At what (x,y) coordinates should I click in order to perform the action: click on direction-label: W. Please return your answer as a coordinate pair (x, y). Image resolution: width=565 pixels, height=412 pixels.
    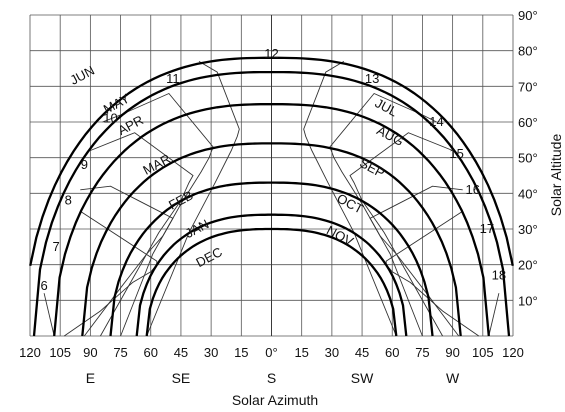
    Looking at the image, I should click on (453, 378).